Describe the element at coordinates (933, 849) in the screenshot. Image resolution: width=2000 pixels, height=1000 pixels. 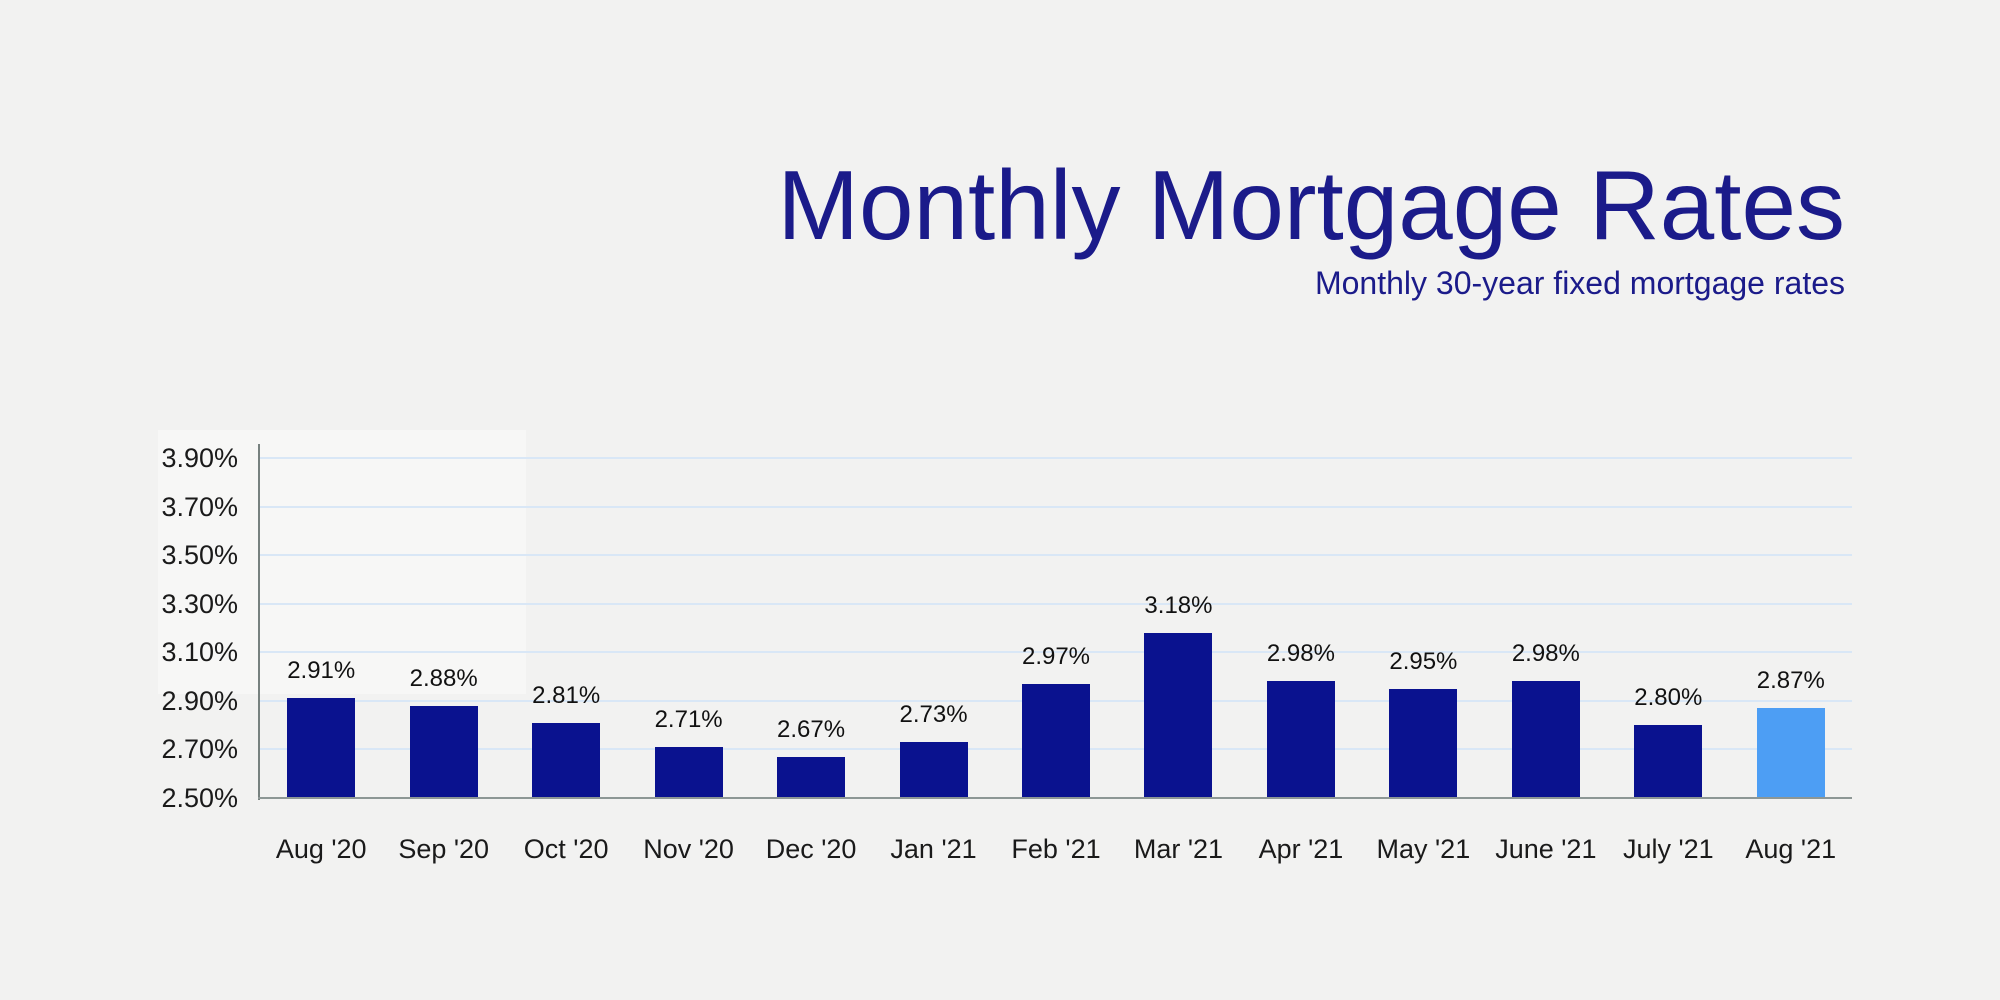
I see `x-axis-tick-label: Jan '21` at that location.